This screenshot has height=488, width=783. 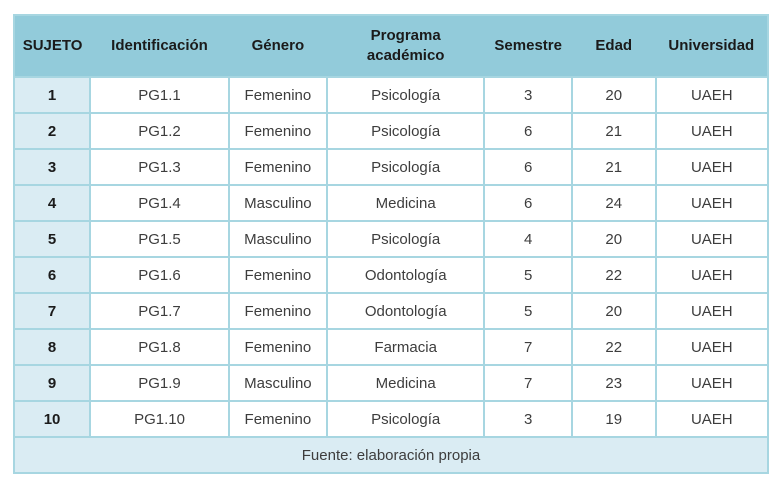 I want to click on source-note: Fuente: elaboración propia, so click(x=391, y=455).